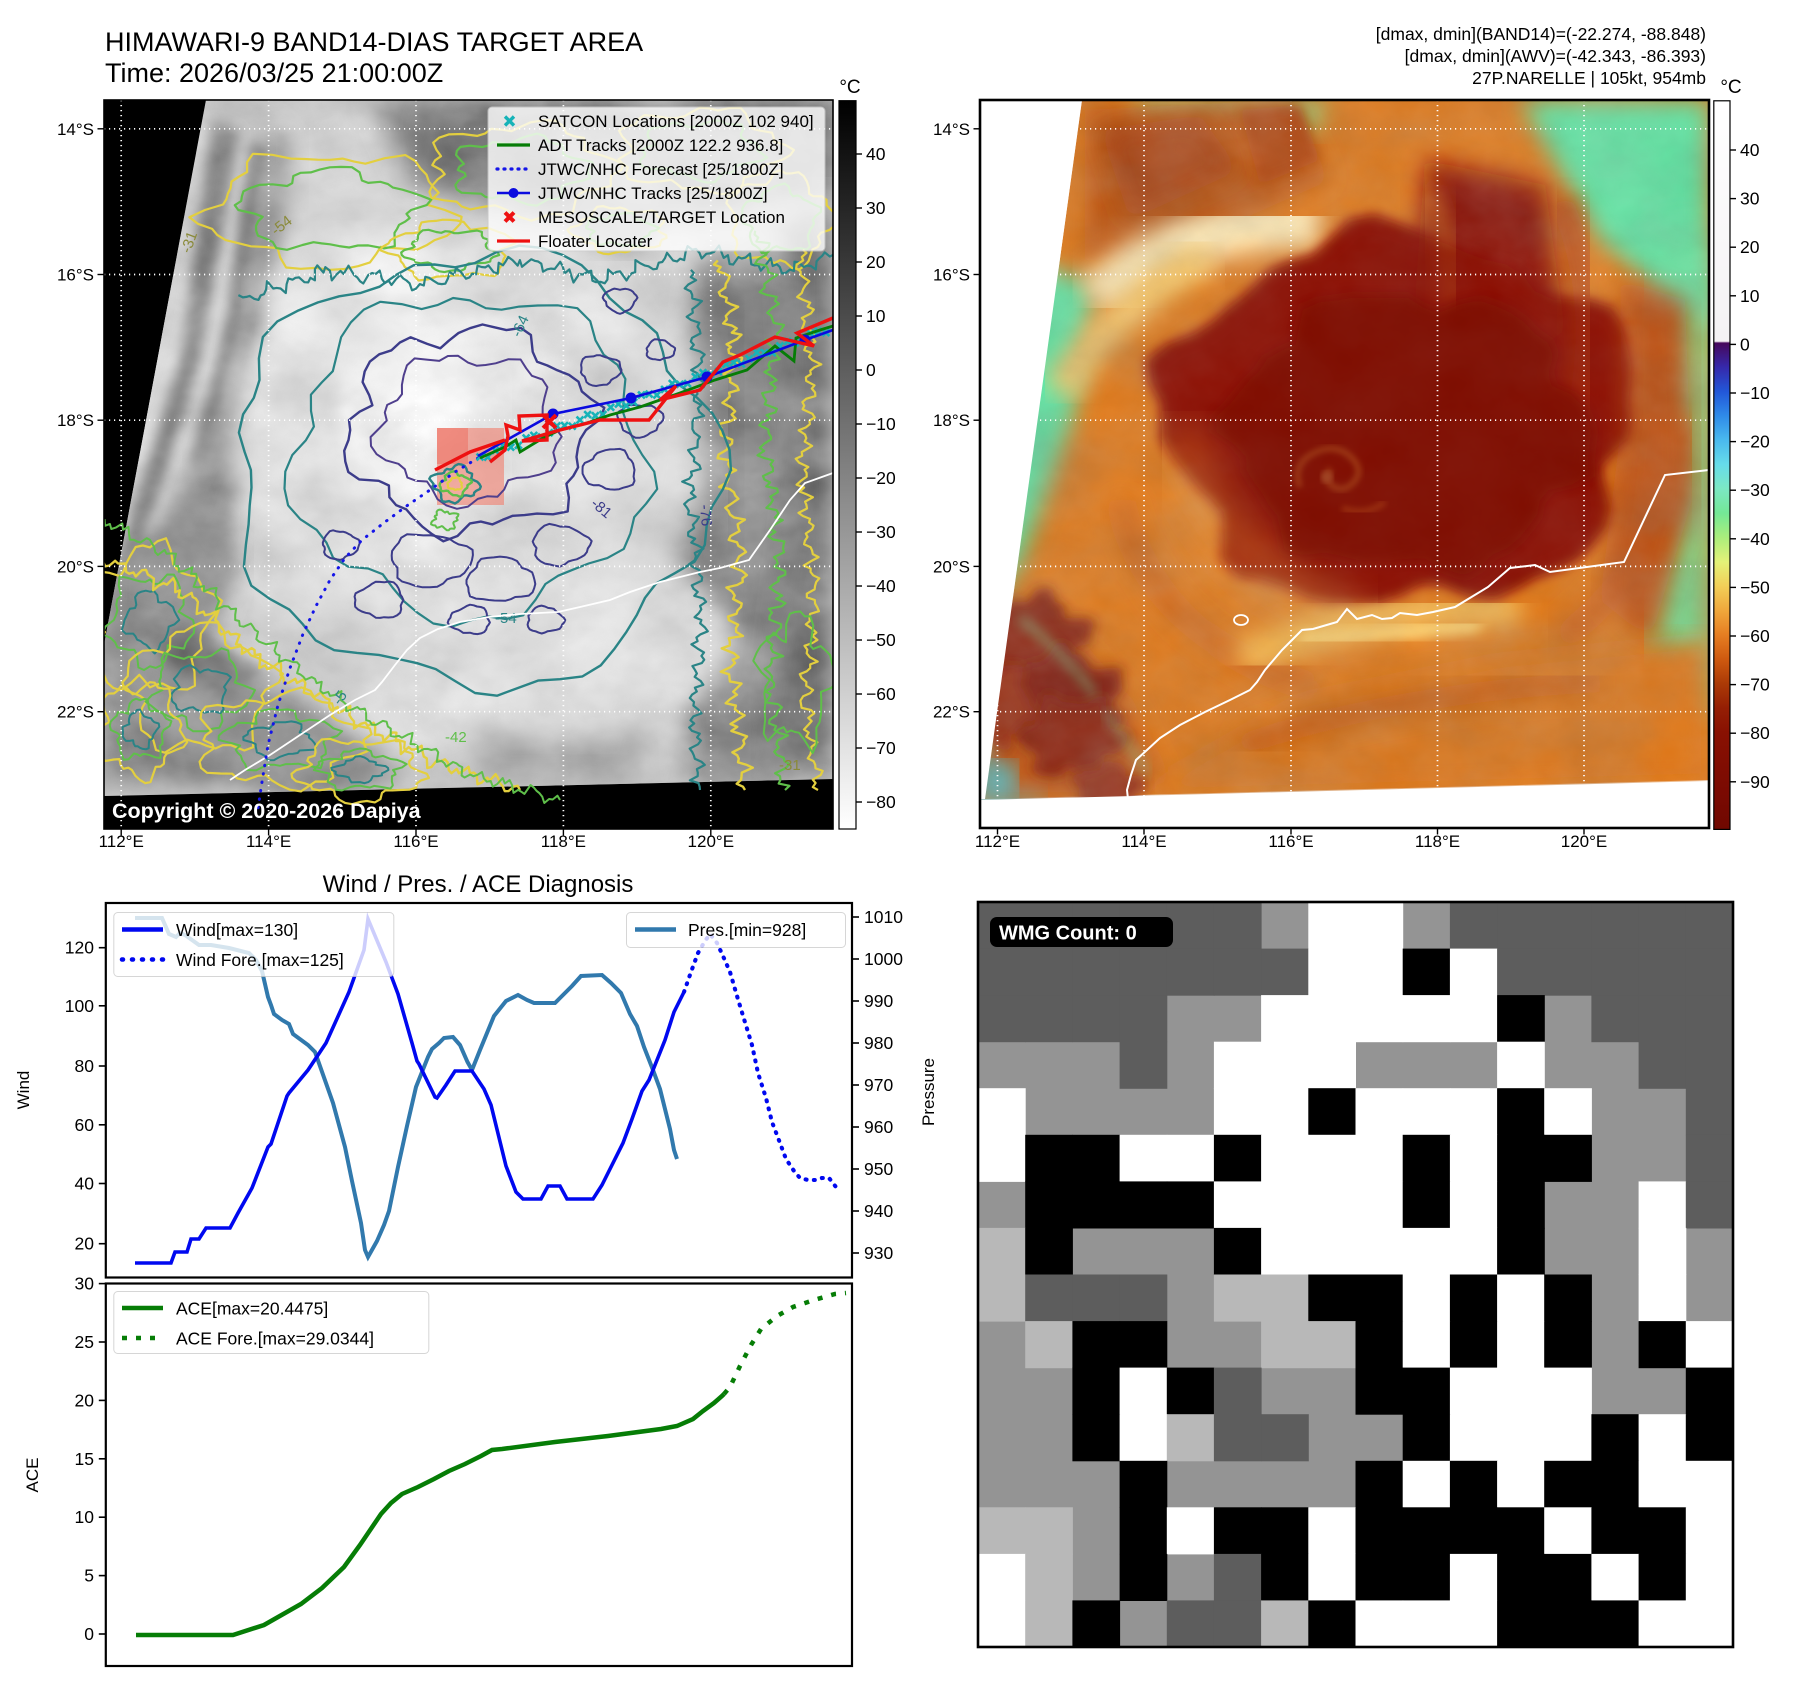 Image resolution: width=1797 pixels, height=1690 pixels. Describe the element at coordinates (275, 1339) in the screenshot. I see `svg-text: ACE Fore.[max=29.0344]` at that location.